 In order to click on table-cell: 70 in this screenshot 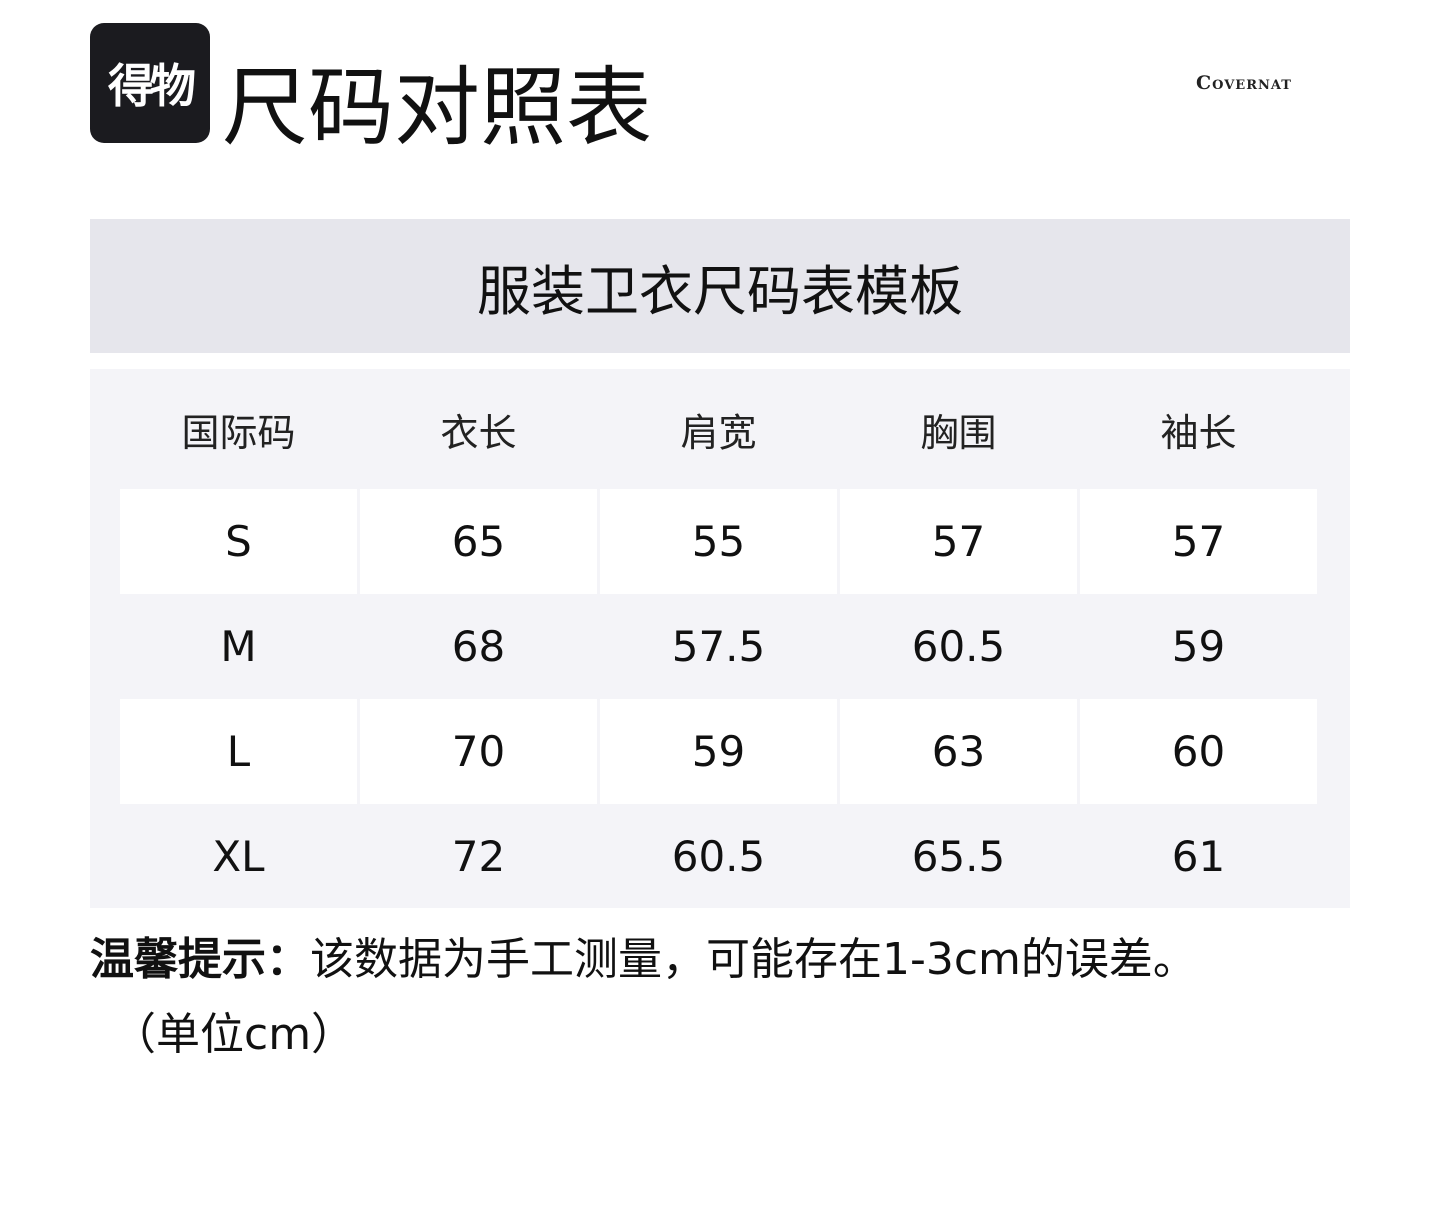, I will do `click(478, 751)`.